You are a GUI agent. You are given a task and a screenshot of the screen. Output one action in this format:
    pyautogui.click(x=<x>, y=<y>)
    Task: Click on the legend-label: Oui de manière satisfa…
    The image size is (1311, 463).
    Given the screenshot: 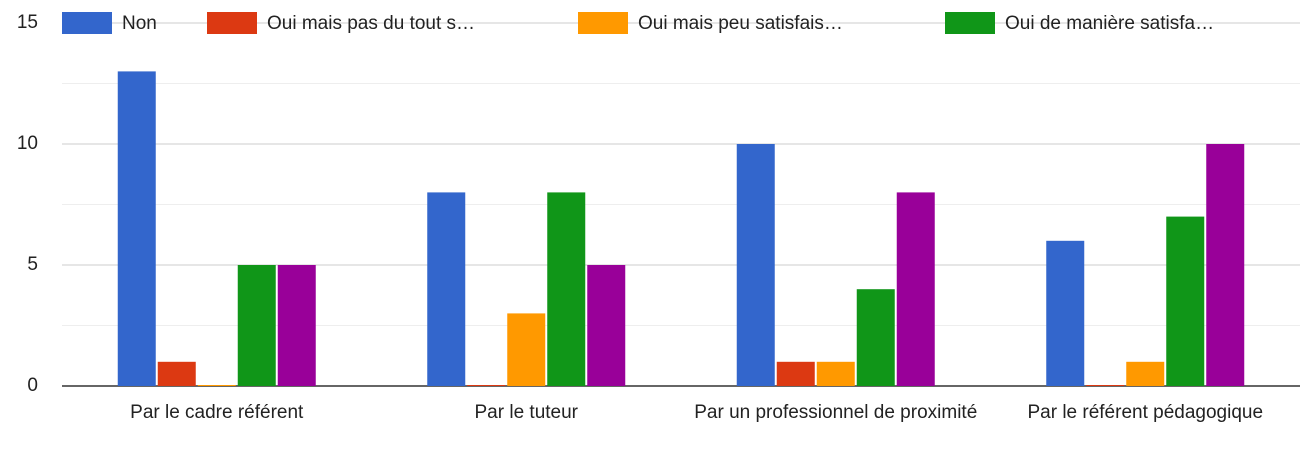 What is the action you would take?
    pyautogui.click(x=1109, y=23)
    